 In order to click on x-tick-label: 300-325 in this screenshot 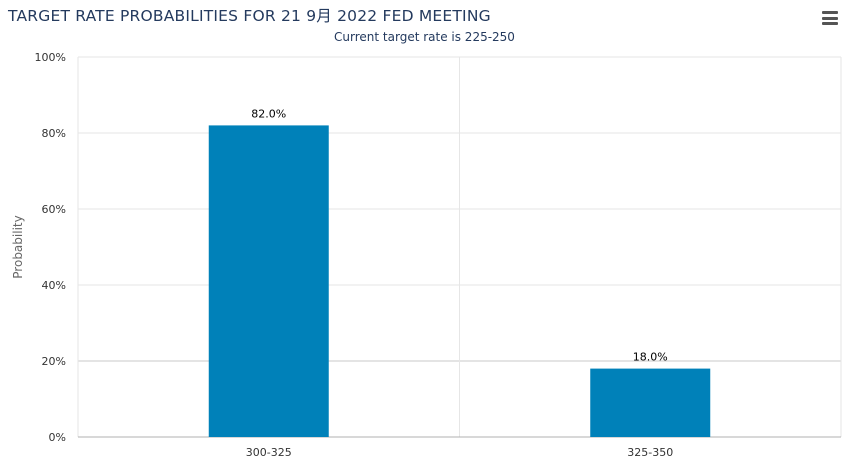, I will do `click(269, 452)`.